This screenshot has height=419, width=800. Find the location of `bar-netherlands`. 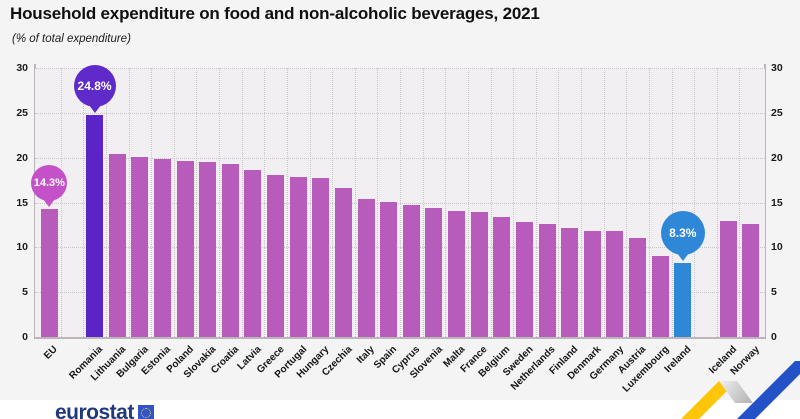

bar-netherlands is located at coordinates (547, 280).